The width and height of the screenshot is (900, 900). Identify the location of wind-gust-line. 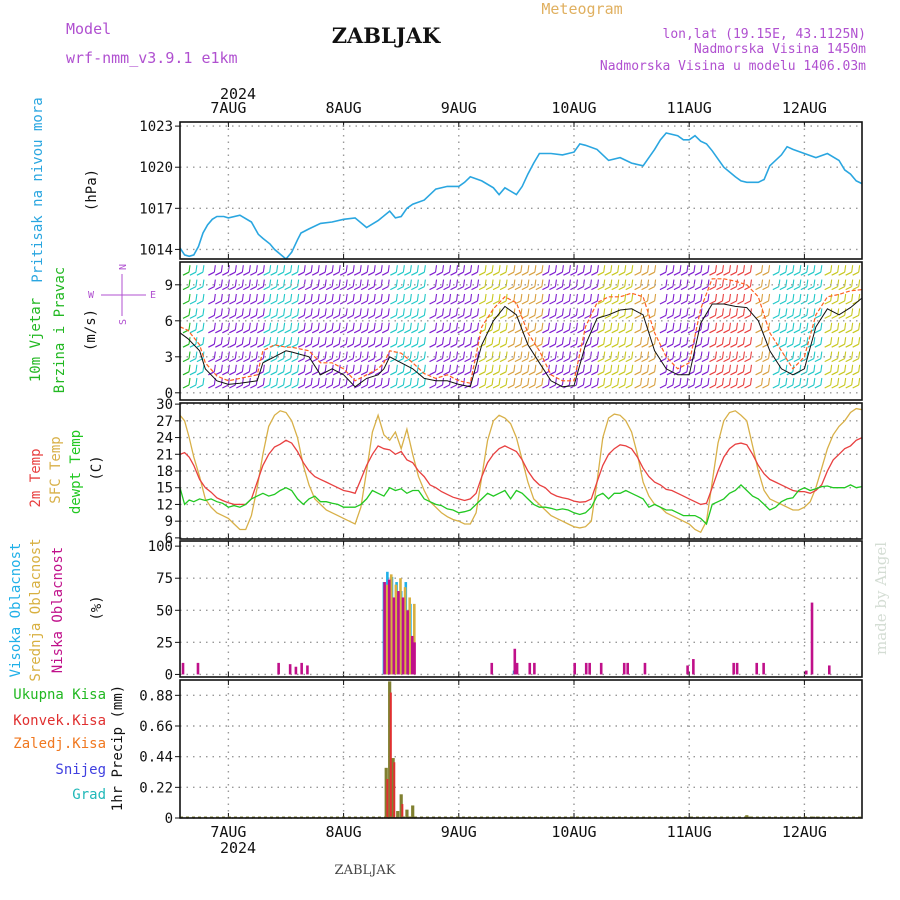
(521, 331).